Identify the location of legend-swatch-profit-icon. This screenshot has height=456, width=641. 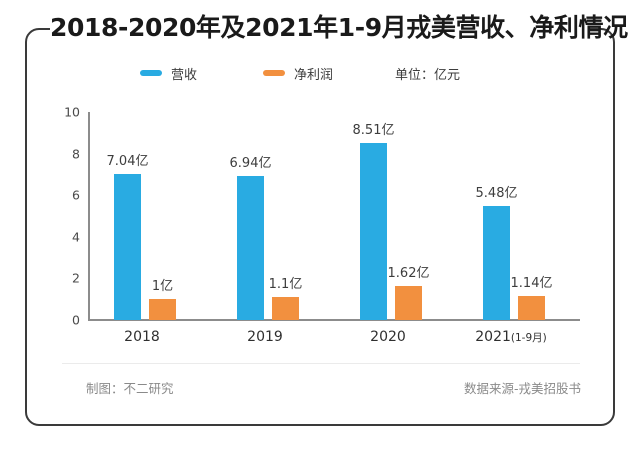
(274, 73).